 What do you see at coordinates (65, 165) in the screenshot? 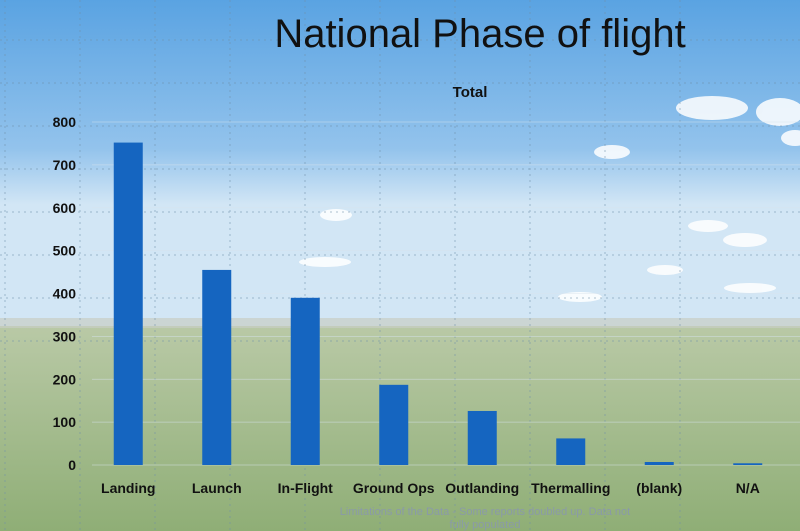
I see `y-tick-label: 700` at bounding box center [65, 165].